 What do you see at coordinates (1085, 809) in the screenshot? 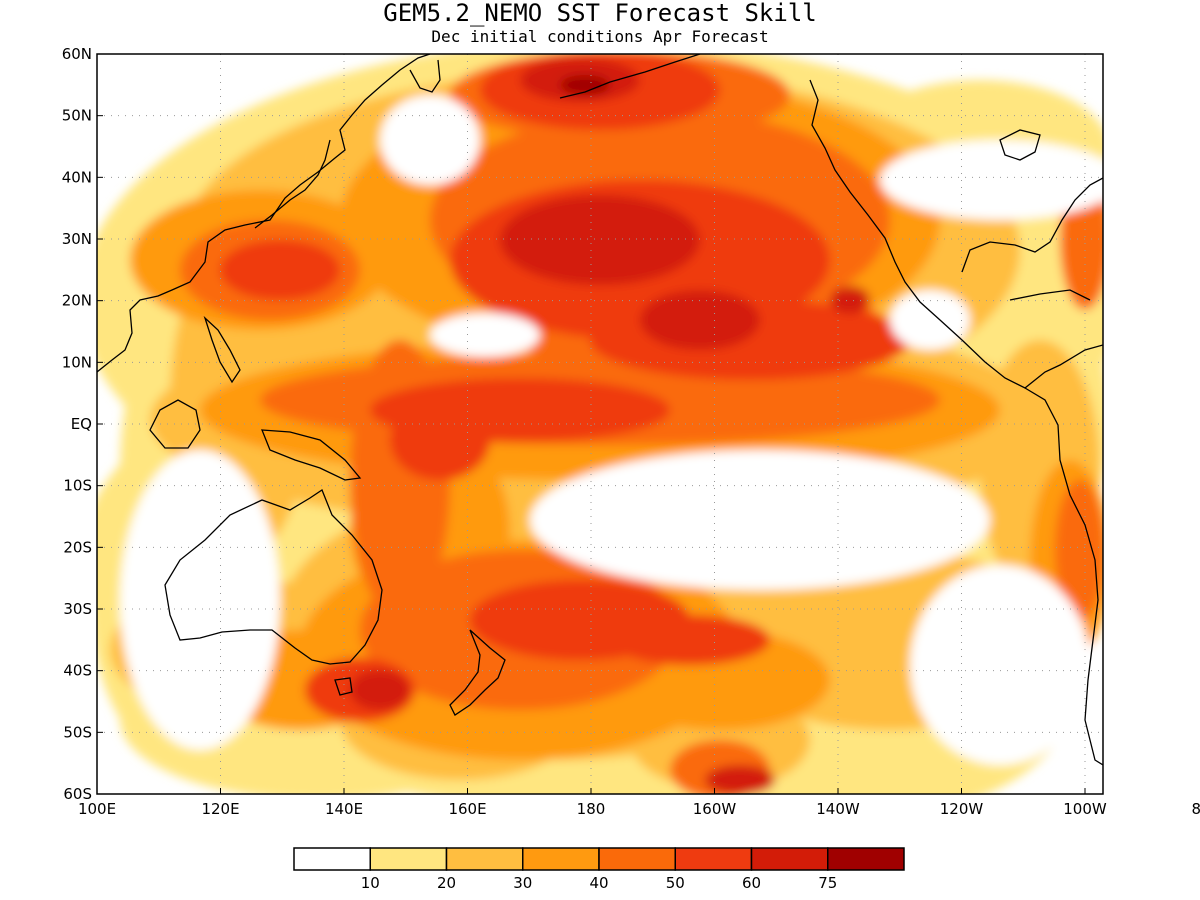
I see `lon-tick-label: 100W` at bounding box center [1085, 809].